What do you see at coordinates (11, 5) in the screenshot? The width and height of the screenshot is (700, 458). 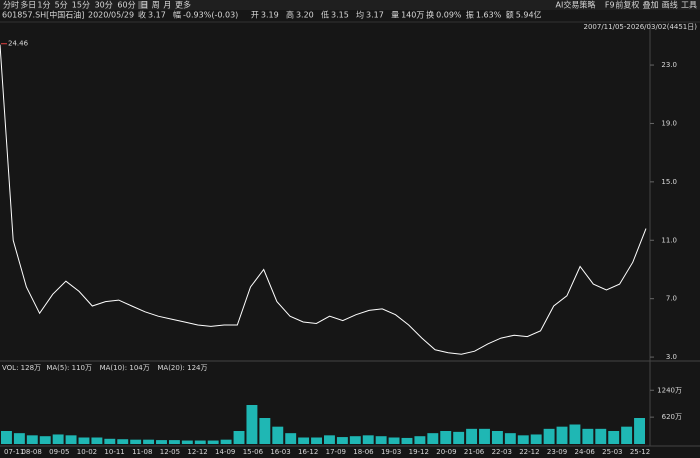 I see `period-tab: 分时` at bounding box center [11, 5].